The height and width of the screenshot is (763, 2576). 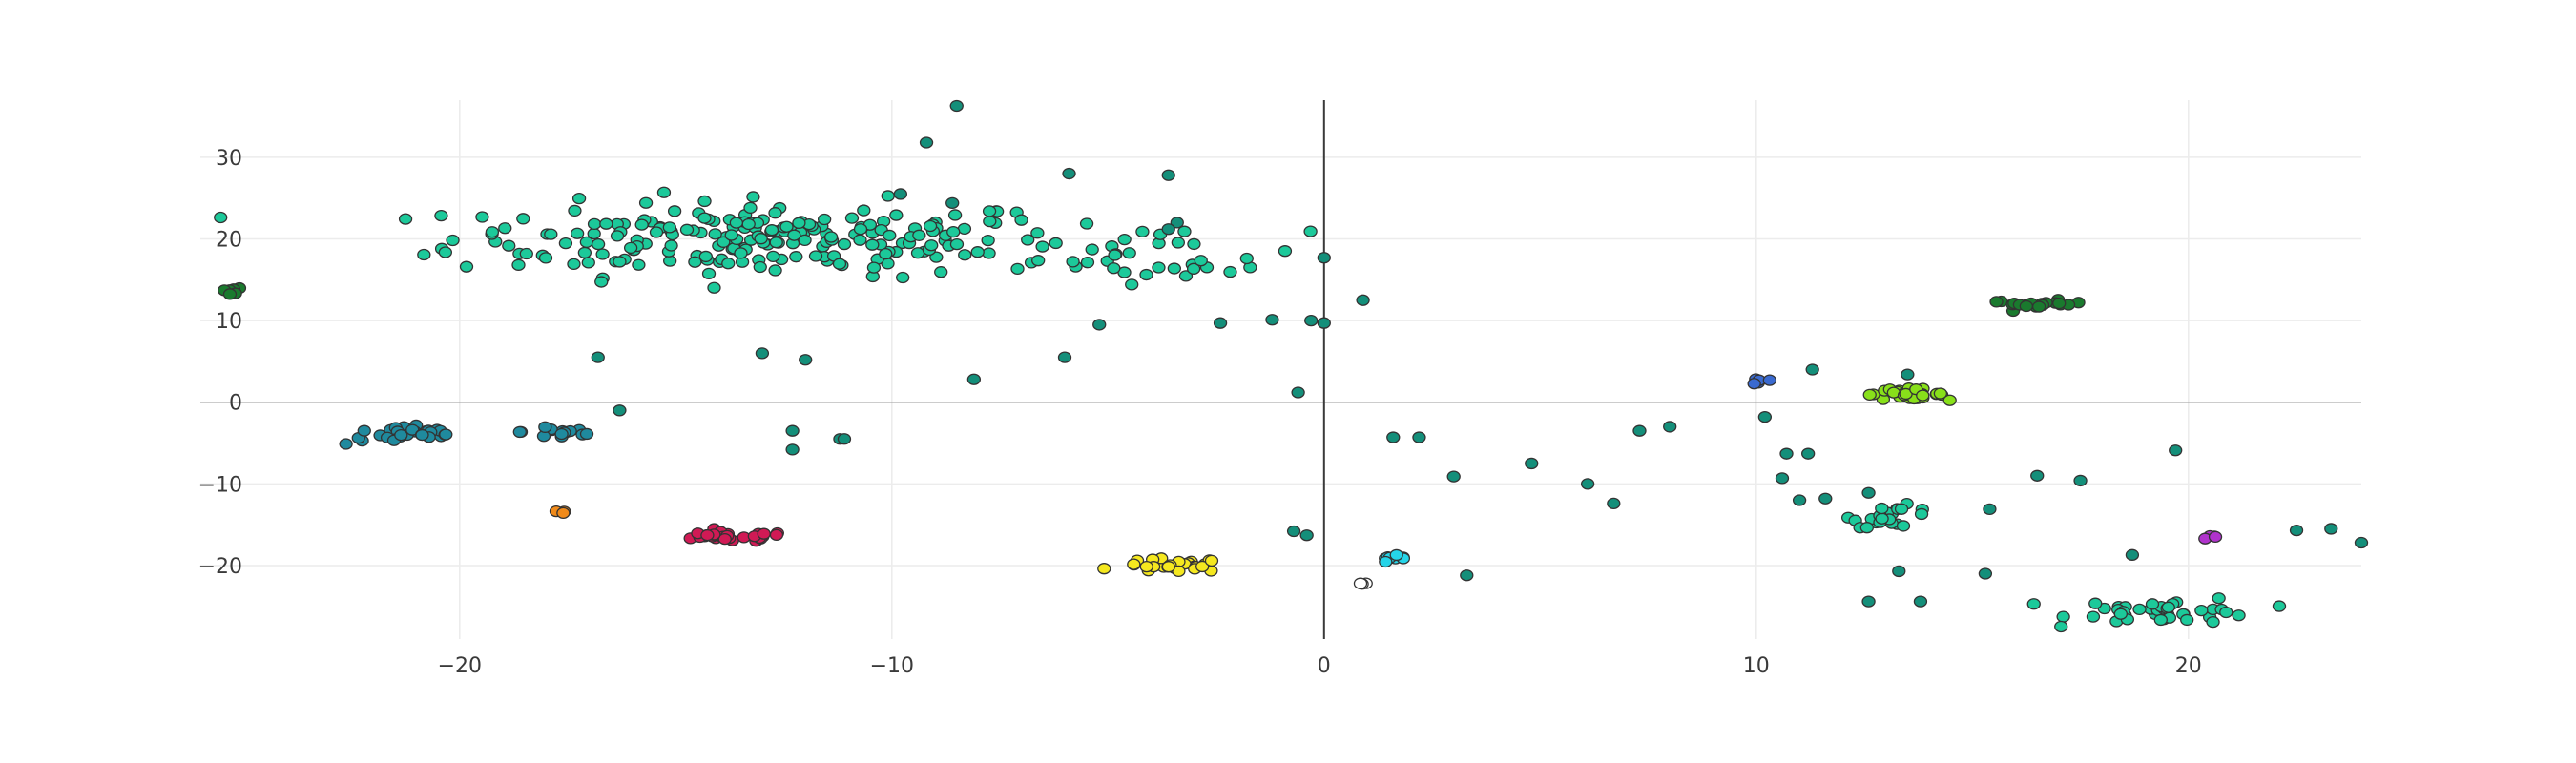 What do you see at coordinates (1320, 666) in the screenshot?
I see `x-axis: −20 −10 0 10 20` at bounding box center [1320, 666].